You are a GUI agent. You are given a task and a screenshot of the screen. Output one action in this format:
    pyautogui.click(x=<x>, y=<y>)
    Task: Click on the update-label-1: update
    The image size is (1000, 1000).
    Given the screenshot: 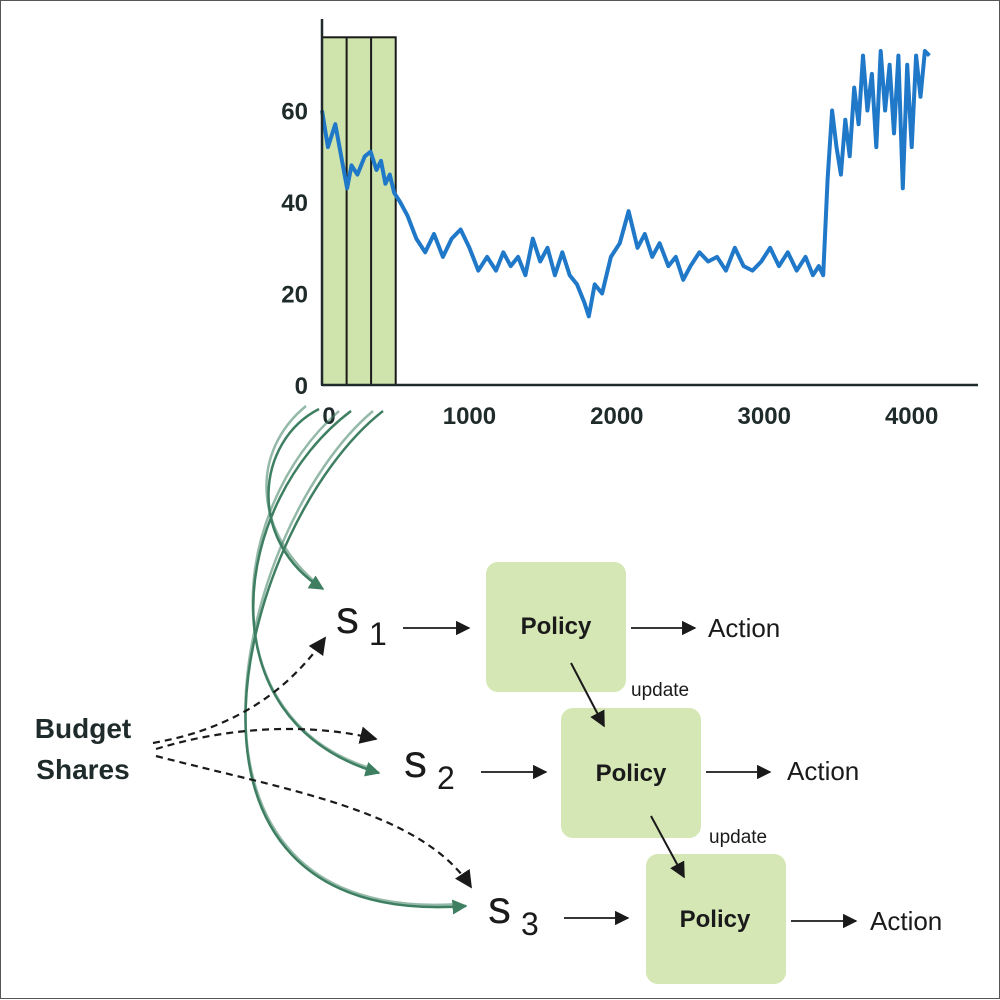 What is the action you would take?
    pyautogui.click(x=660, y=690)
    